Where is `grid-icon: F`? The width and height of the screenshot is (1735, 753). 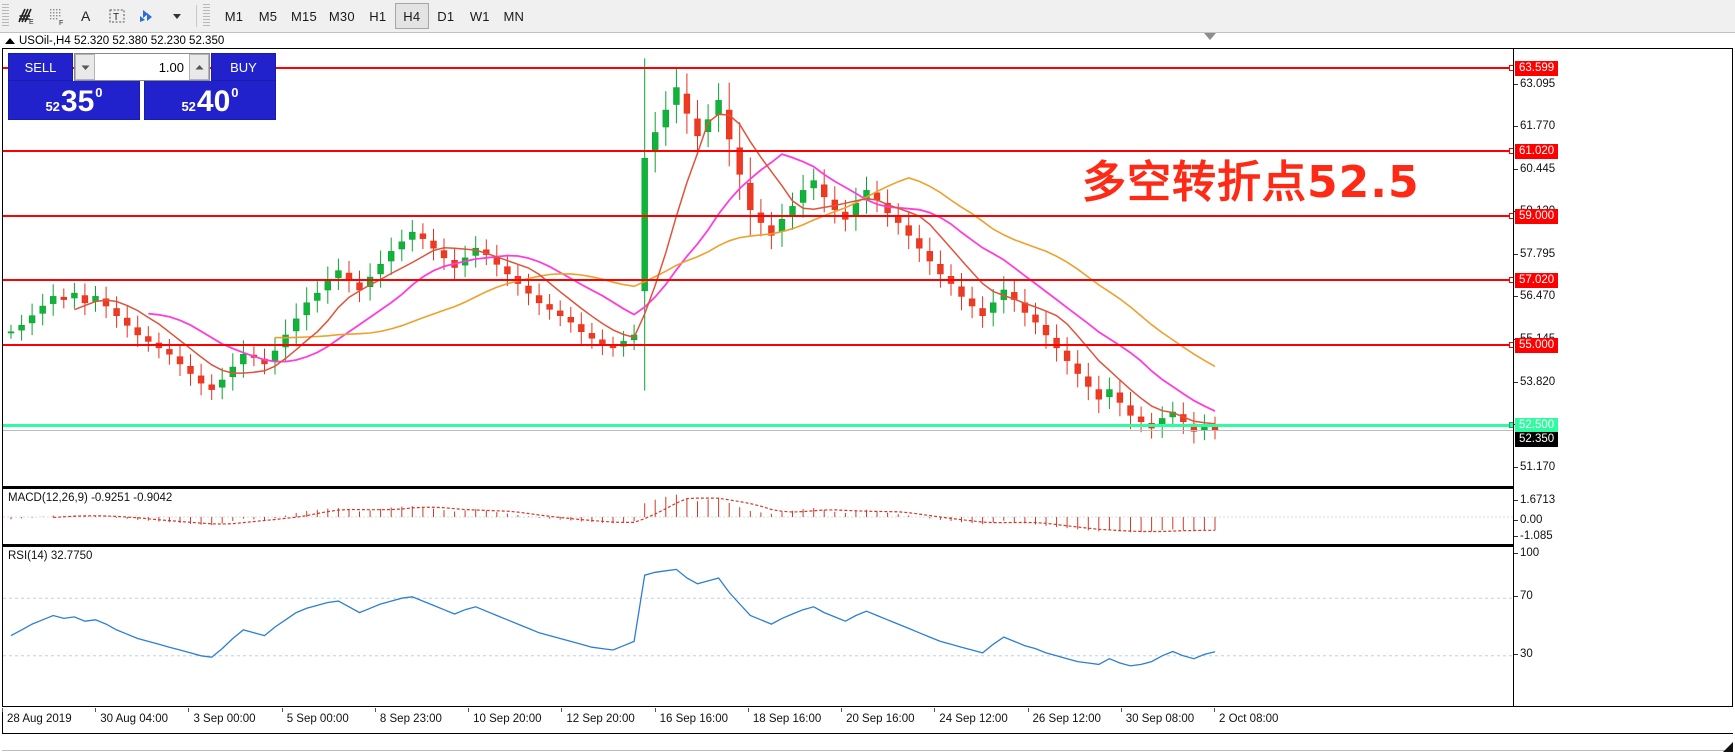
grid-icon: F is located at coordinates (57, 16).